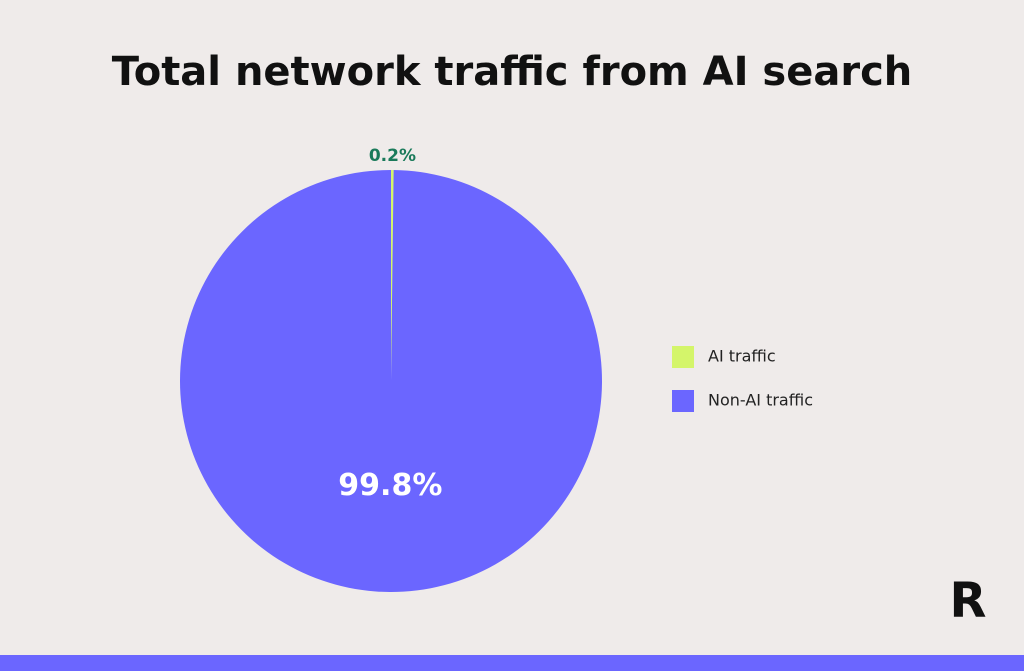  I want to click on legend-label: Non-AI traffic, so click(760, 400).